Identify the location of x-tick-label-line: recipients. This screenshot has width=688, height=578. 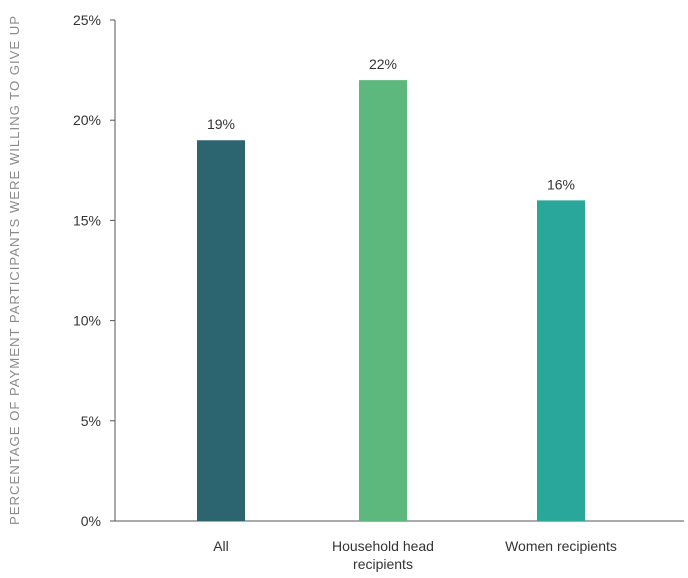
(383, 564).